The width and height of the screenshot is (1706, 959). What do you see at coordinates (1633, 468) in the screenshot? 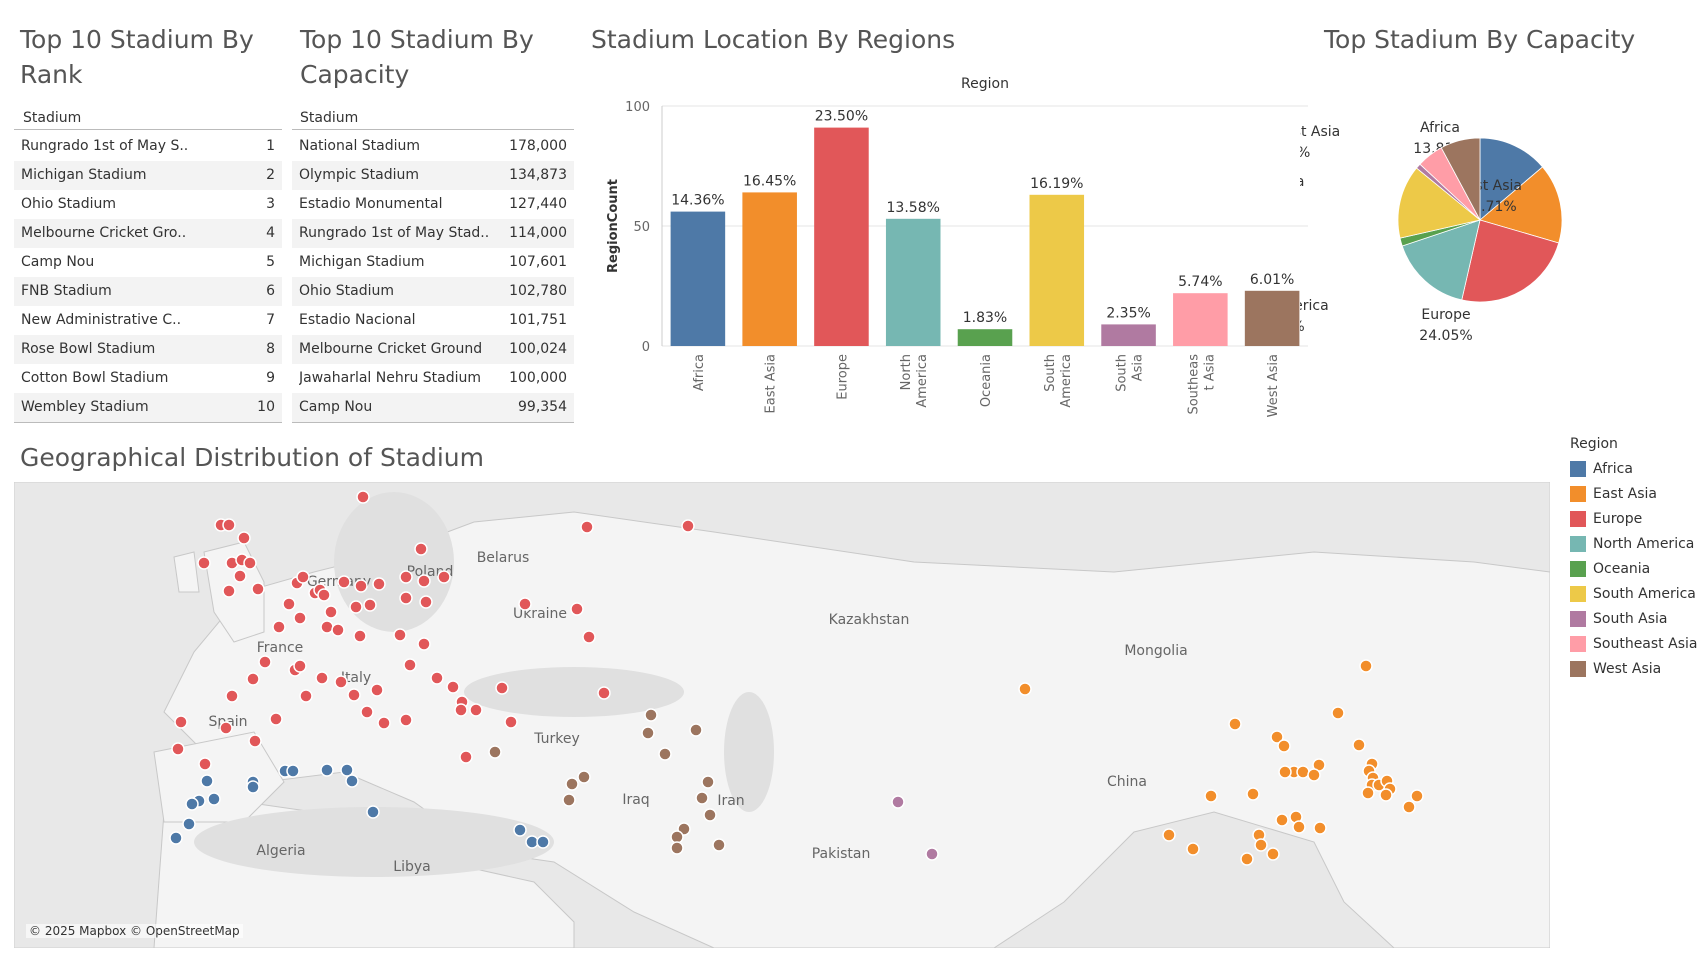
I see `legend-item-africa: Africa` at bounding box center [1633, 468].